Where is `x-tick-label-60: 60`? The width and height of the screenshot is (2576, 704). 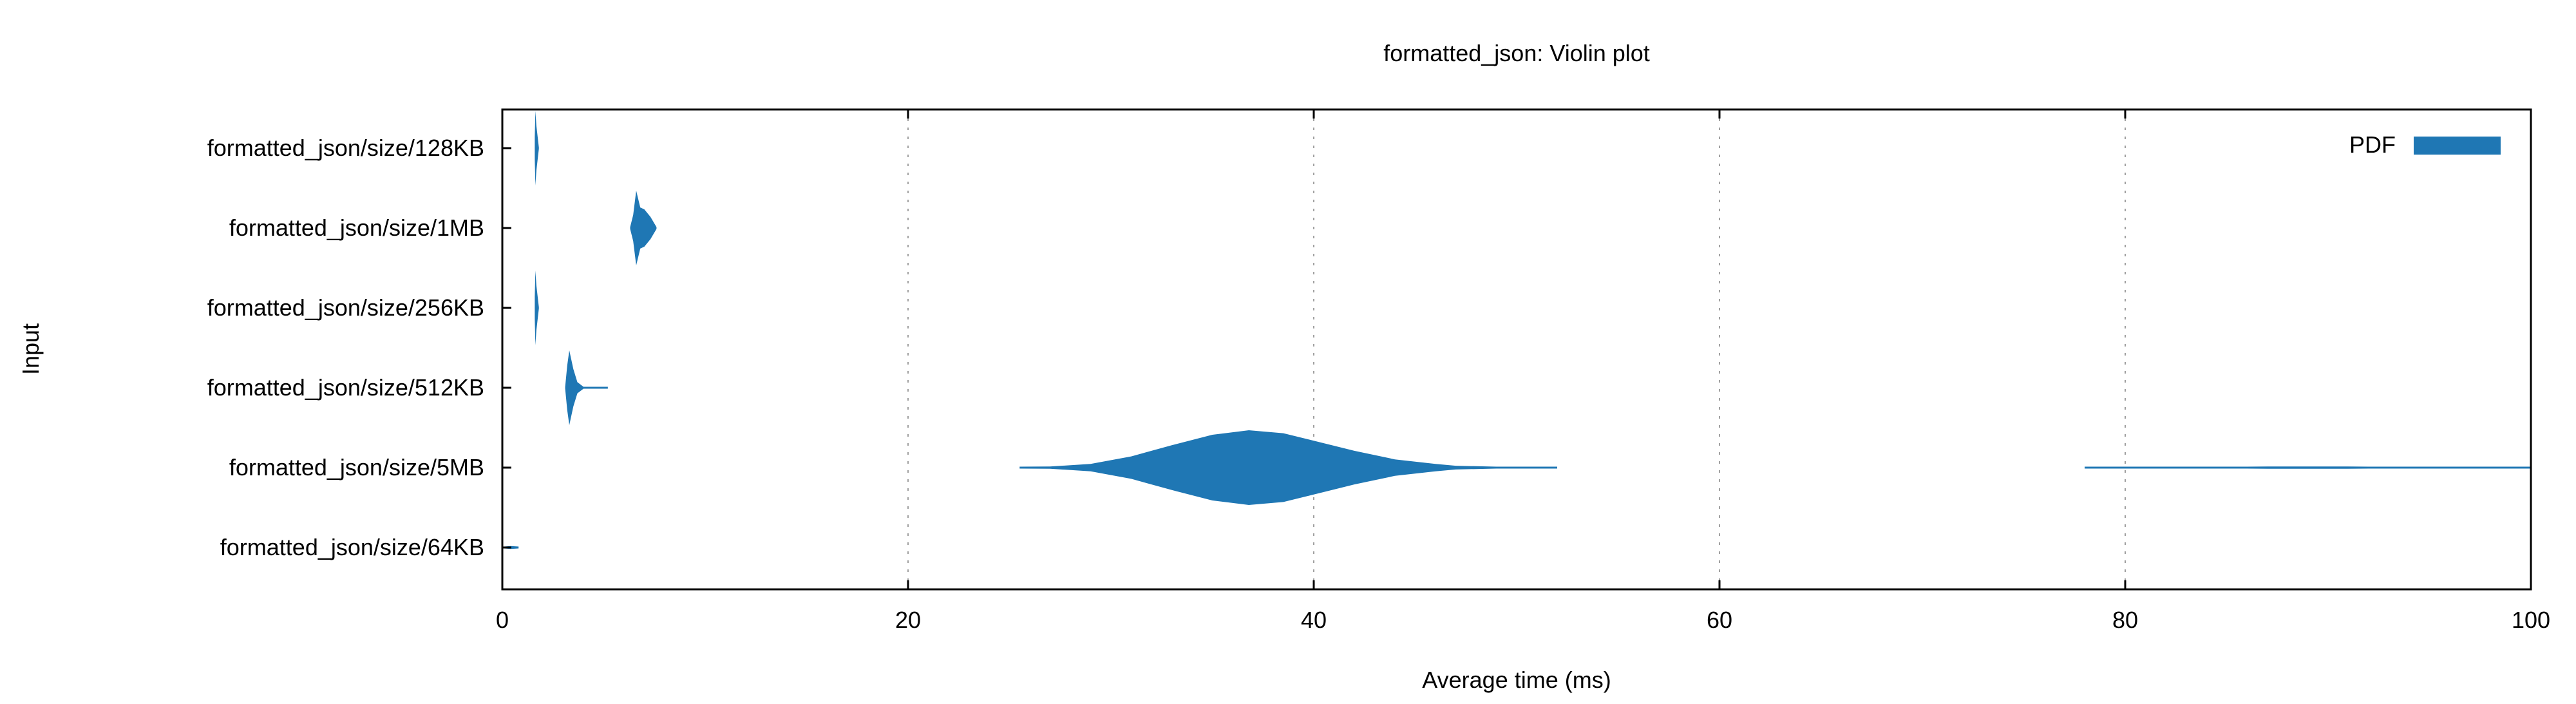 x-tick-label-60: 60 is located at coordinates (1719, 620).